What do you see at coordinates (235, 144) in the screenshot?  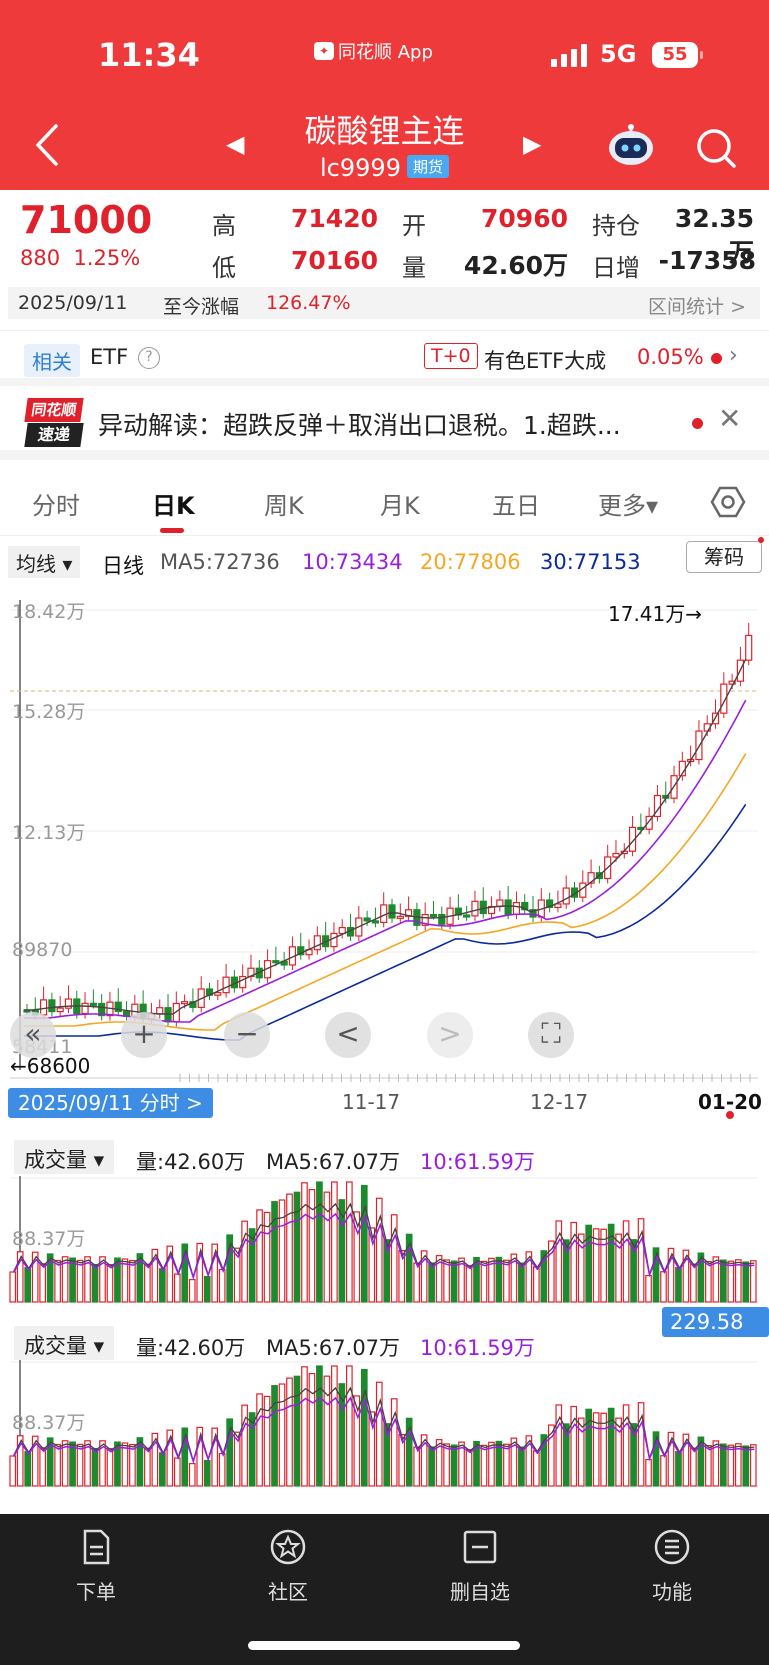 I see `prev-contract-button: ◀` at bounding box center [235, 144].